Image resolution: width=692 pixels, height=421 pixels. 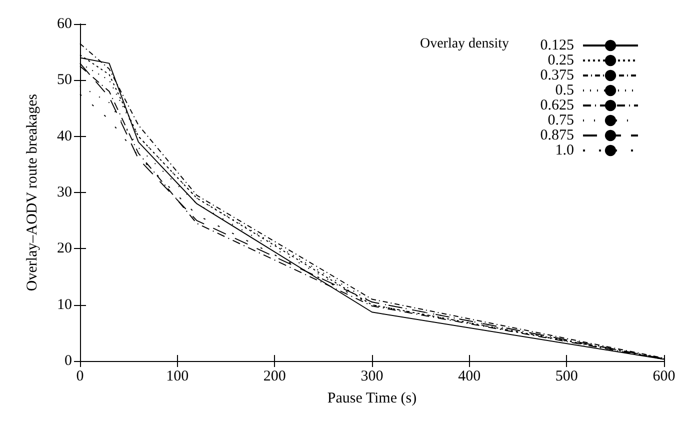 What do you see at coordinates (68, 361) in the screenshot?
I see `y-tick-label: 0` at bounding box center [68, 361].